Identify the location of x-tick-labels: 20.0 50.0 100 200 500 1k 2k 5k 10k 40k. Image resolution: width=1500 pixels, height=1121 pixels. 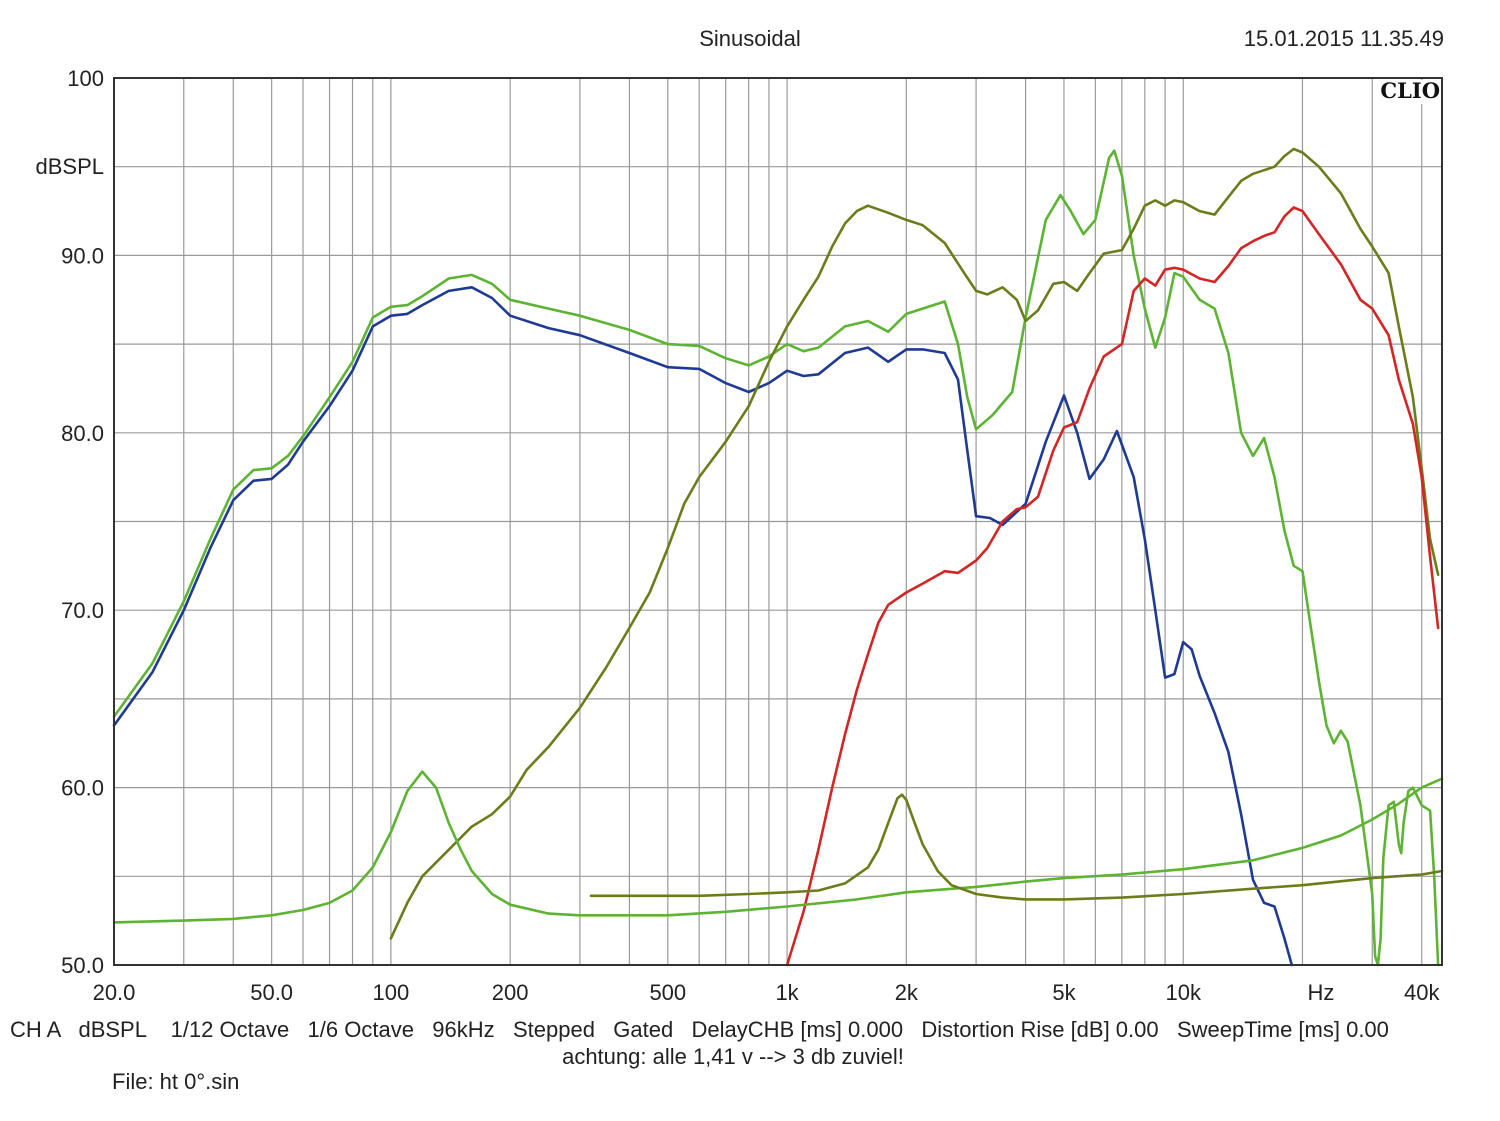
(767, 992).